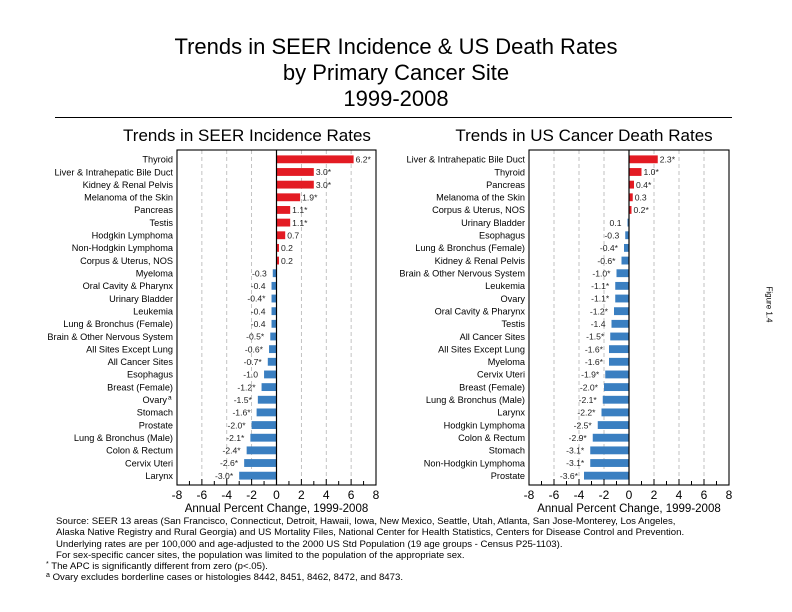 The image size is (792, 612). I want to click on incidence-value-label: -1.6*, so click(241, 413).